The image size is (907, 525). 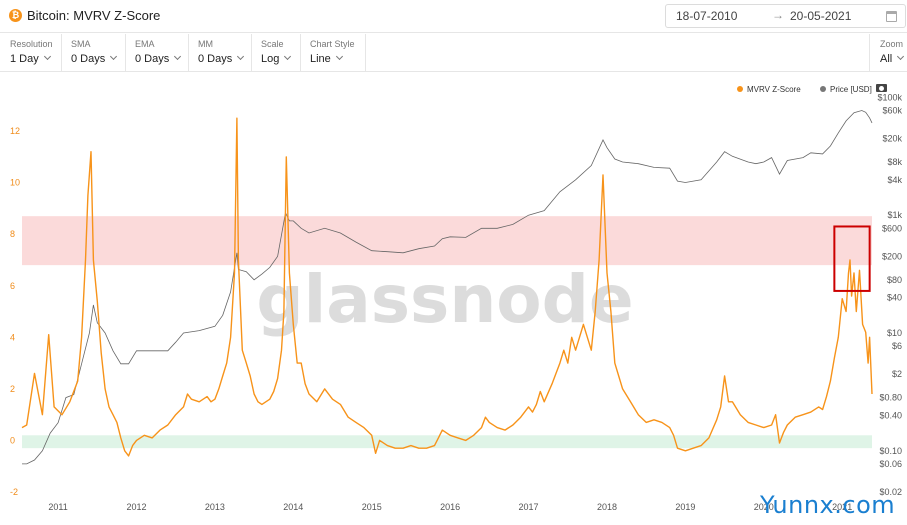 I want to click on y-left-tick-label: -2, so click(x=14, y=492).